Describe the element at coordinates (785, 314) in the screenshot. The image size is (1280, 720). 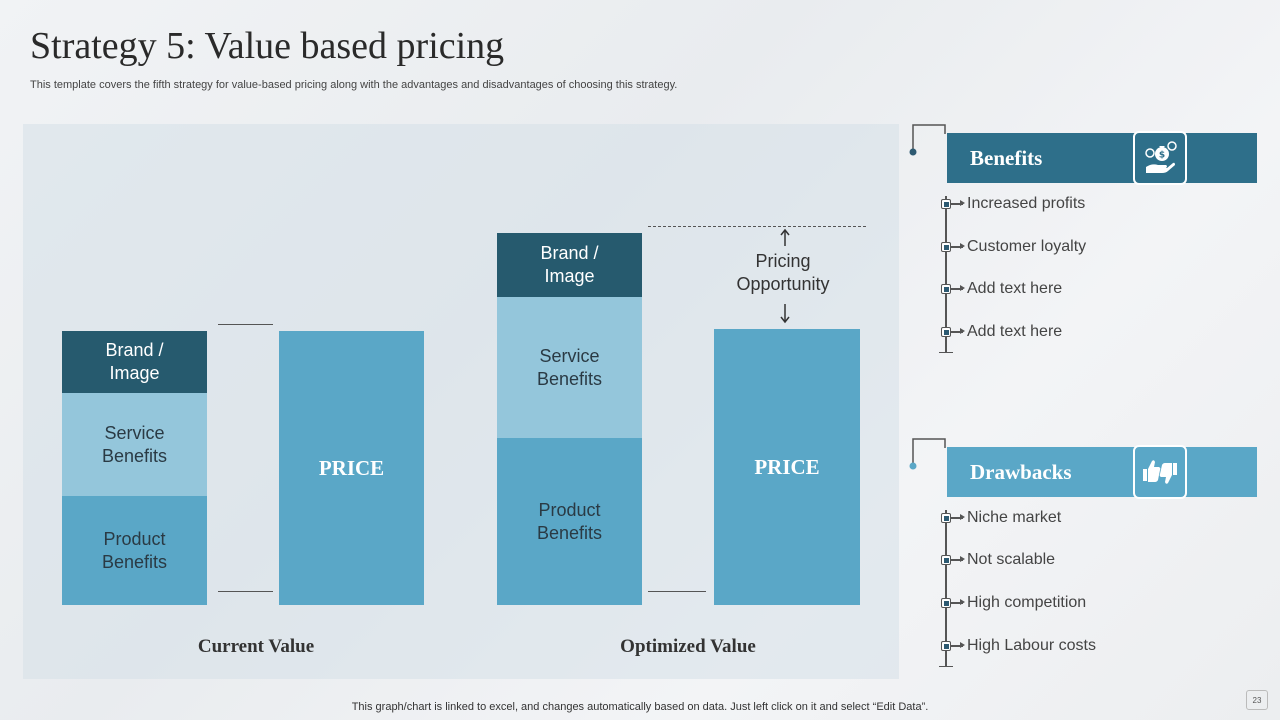
I see `arrow-down-icon` at that location.